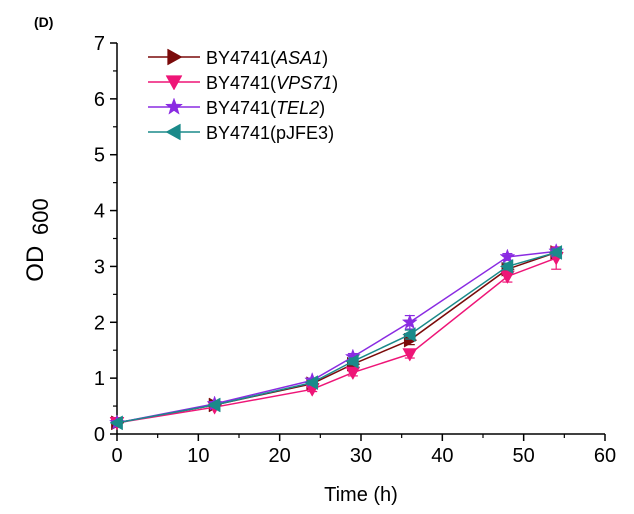  I want to click on svg-text: OD 600, so click(37, 239).